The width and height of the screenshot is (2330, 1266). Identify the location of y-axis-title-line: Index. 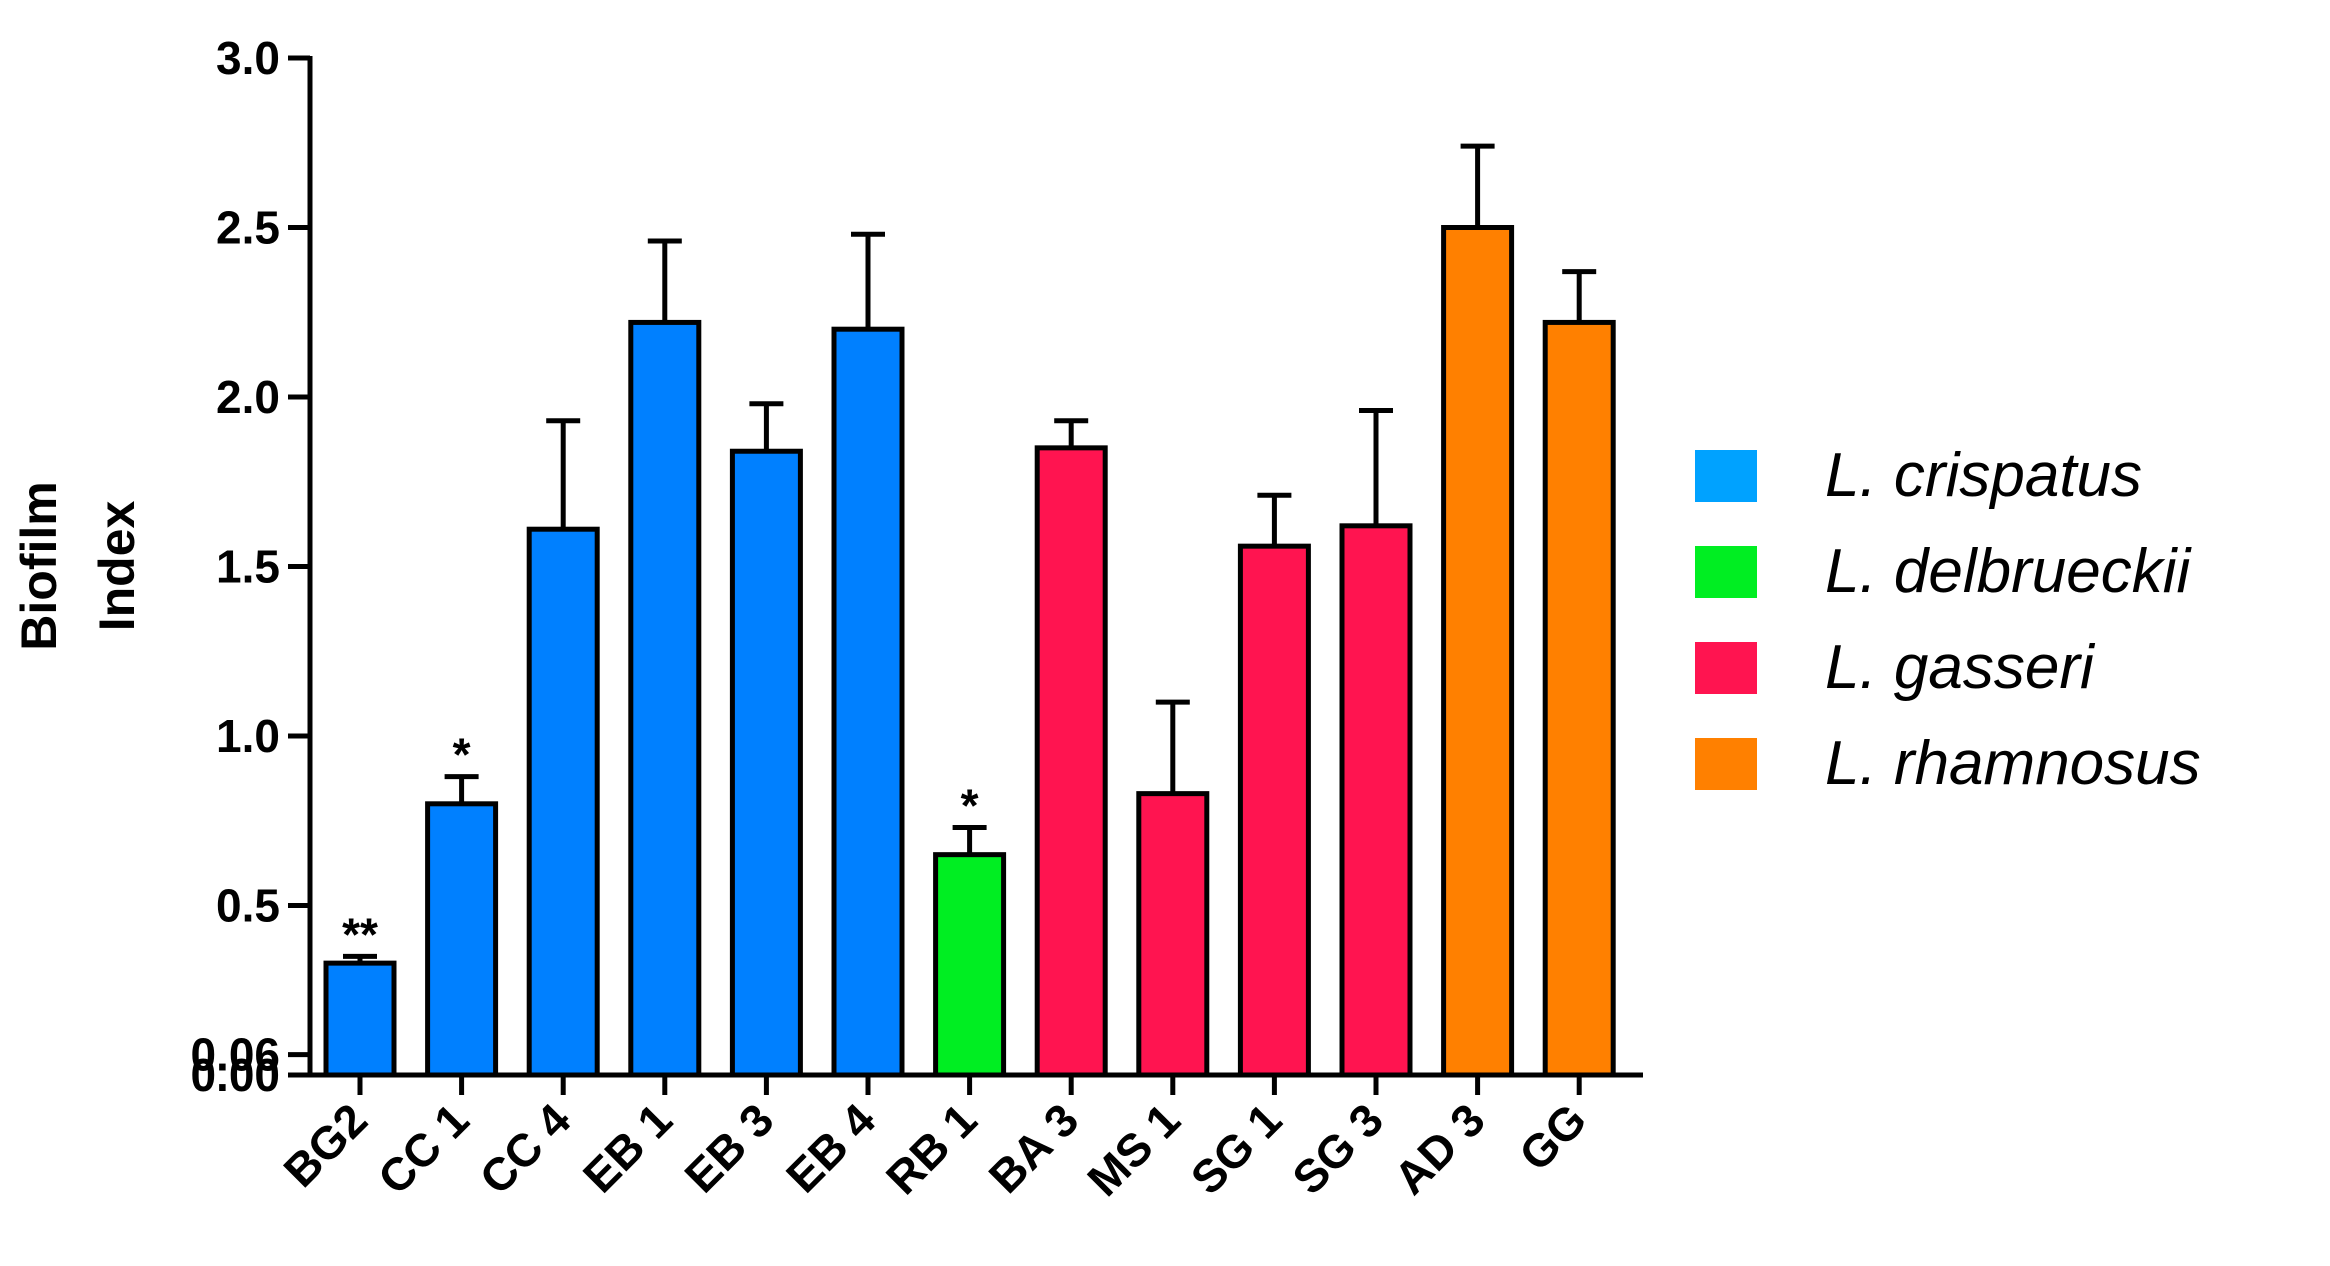
(117, 566).